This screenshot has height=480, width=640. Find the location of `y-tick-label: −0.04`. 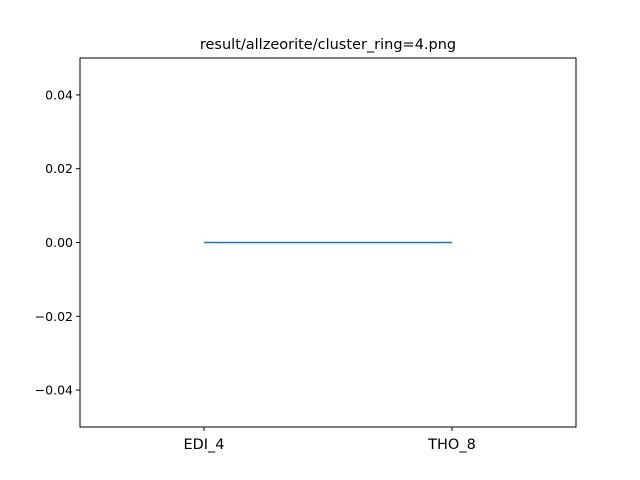

y-tick-label: −0.04 is located at coordinates (54, 390).